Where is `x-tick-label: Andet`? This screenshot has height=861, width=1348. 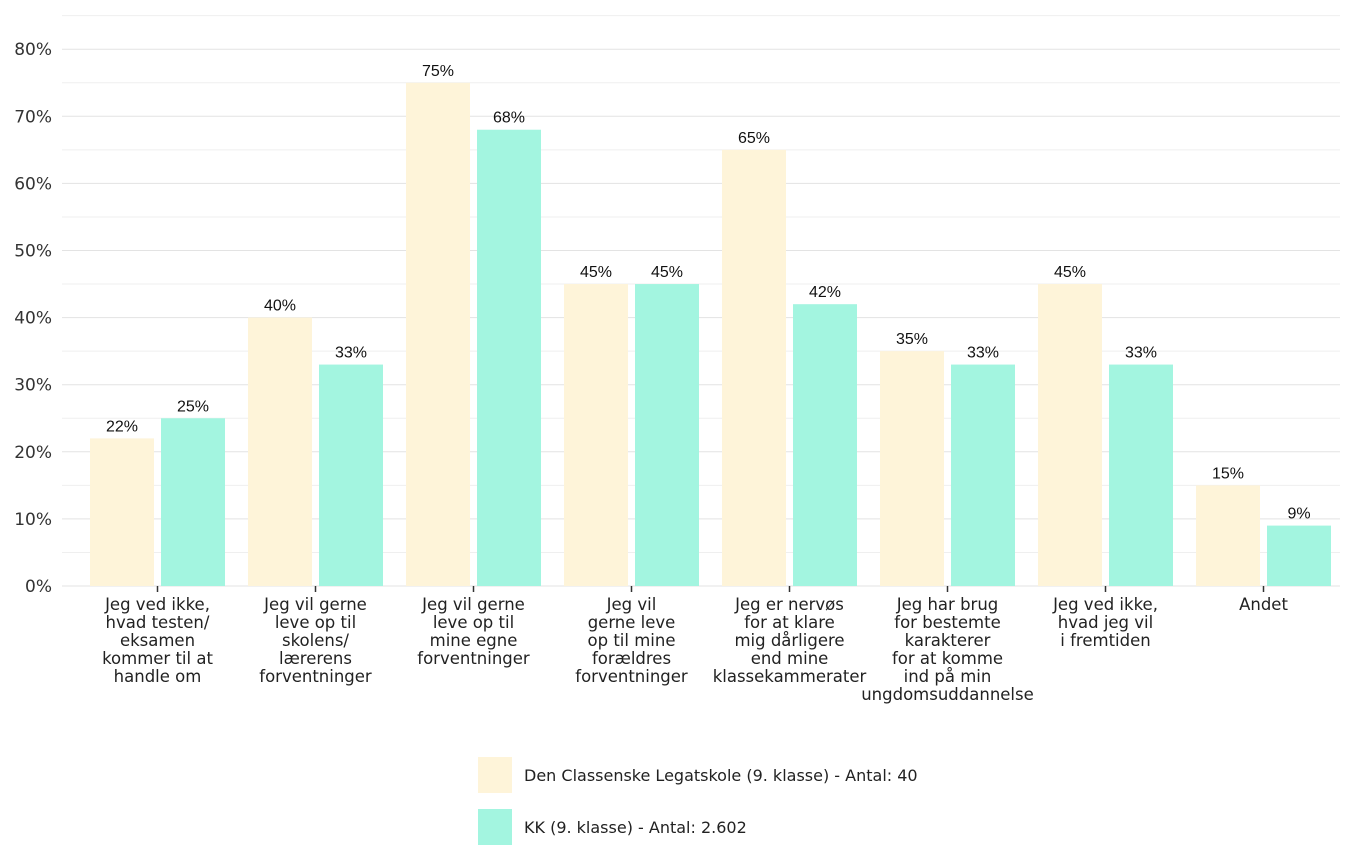
x-tick-label: Andet is located at coordinates (1263, 604).